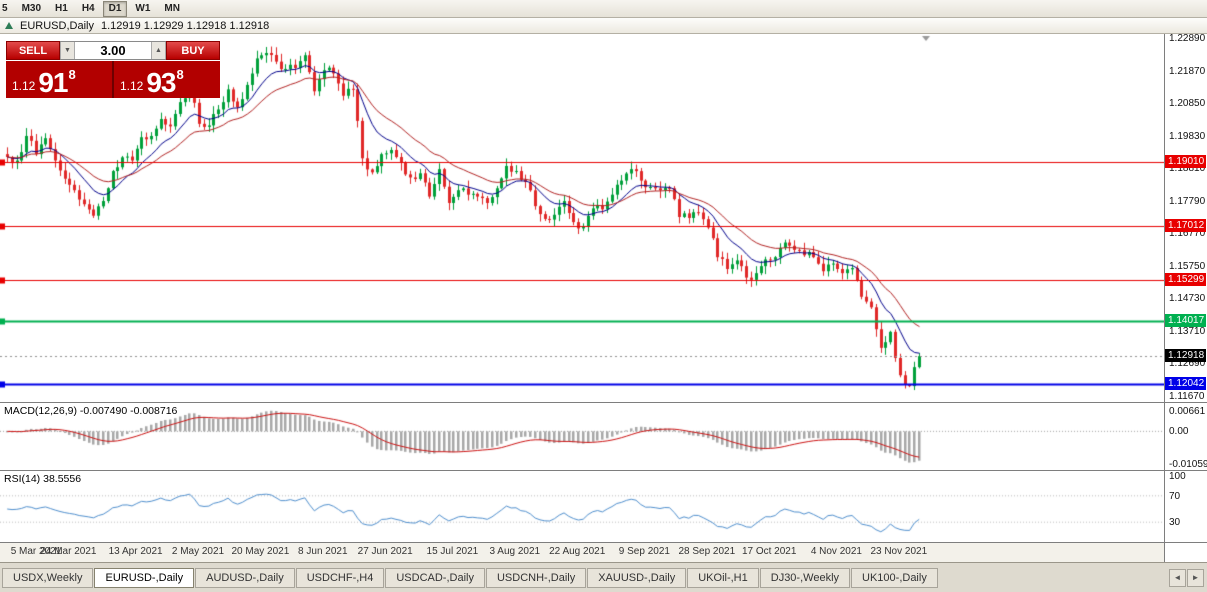  What do you see at coordinates (1187, 331) in the screenshot?
I see `price-tick-label: 1.13710` at bounding box center [1187, 331].